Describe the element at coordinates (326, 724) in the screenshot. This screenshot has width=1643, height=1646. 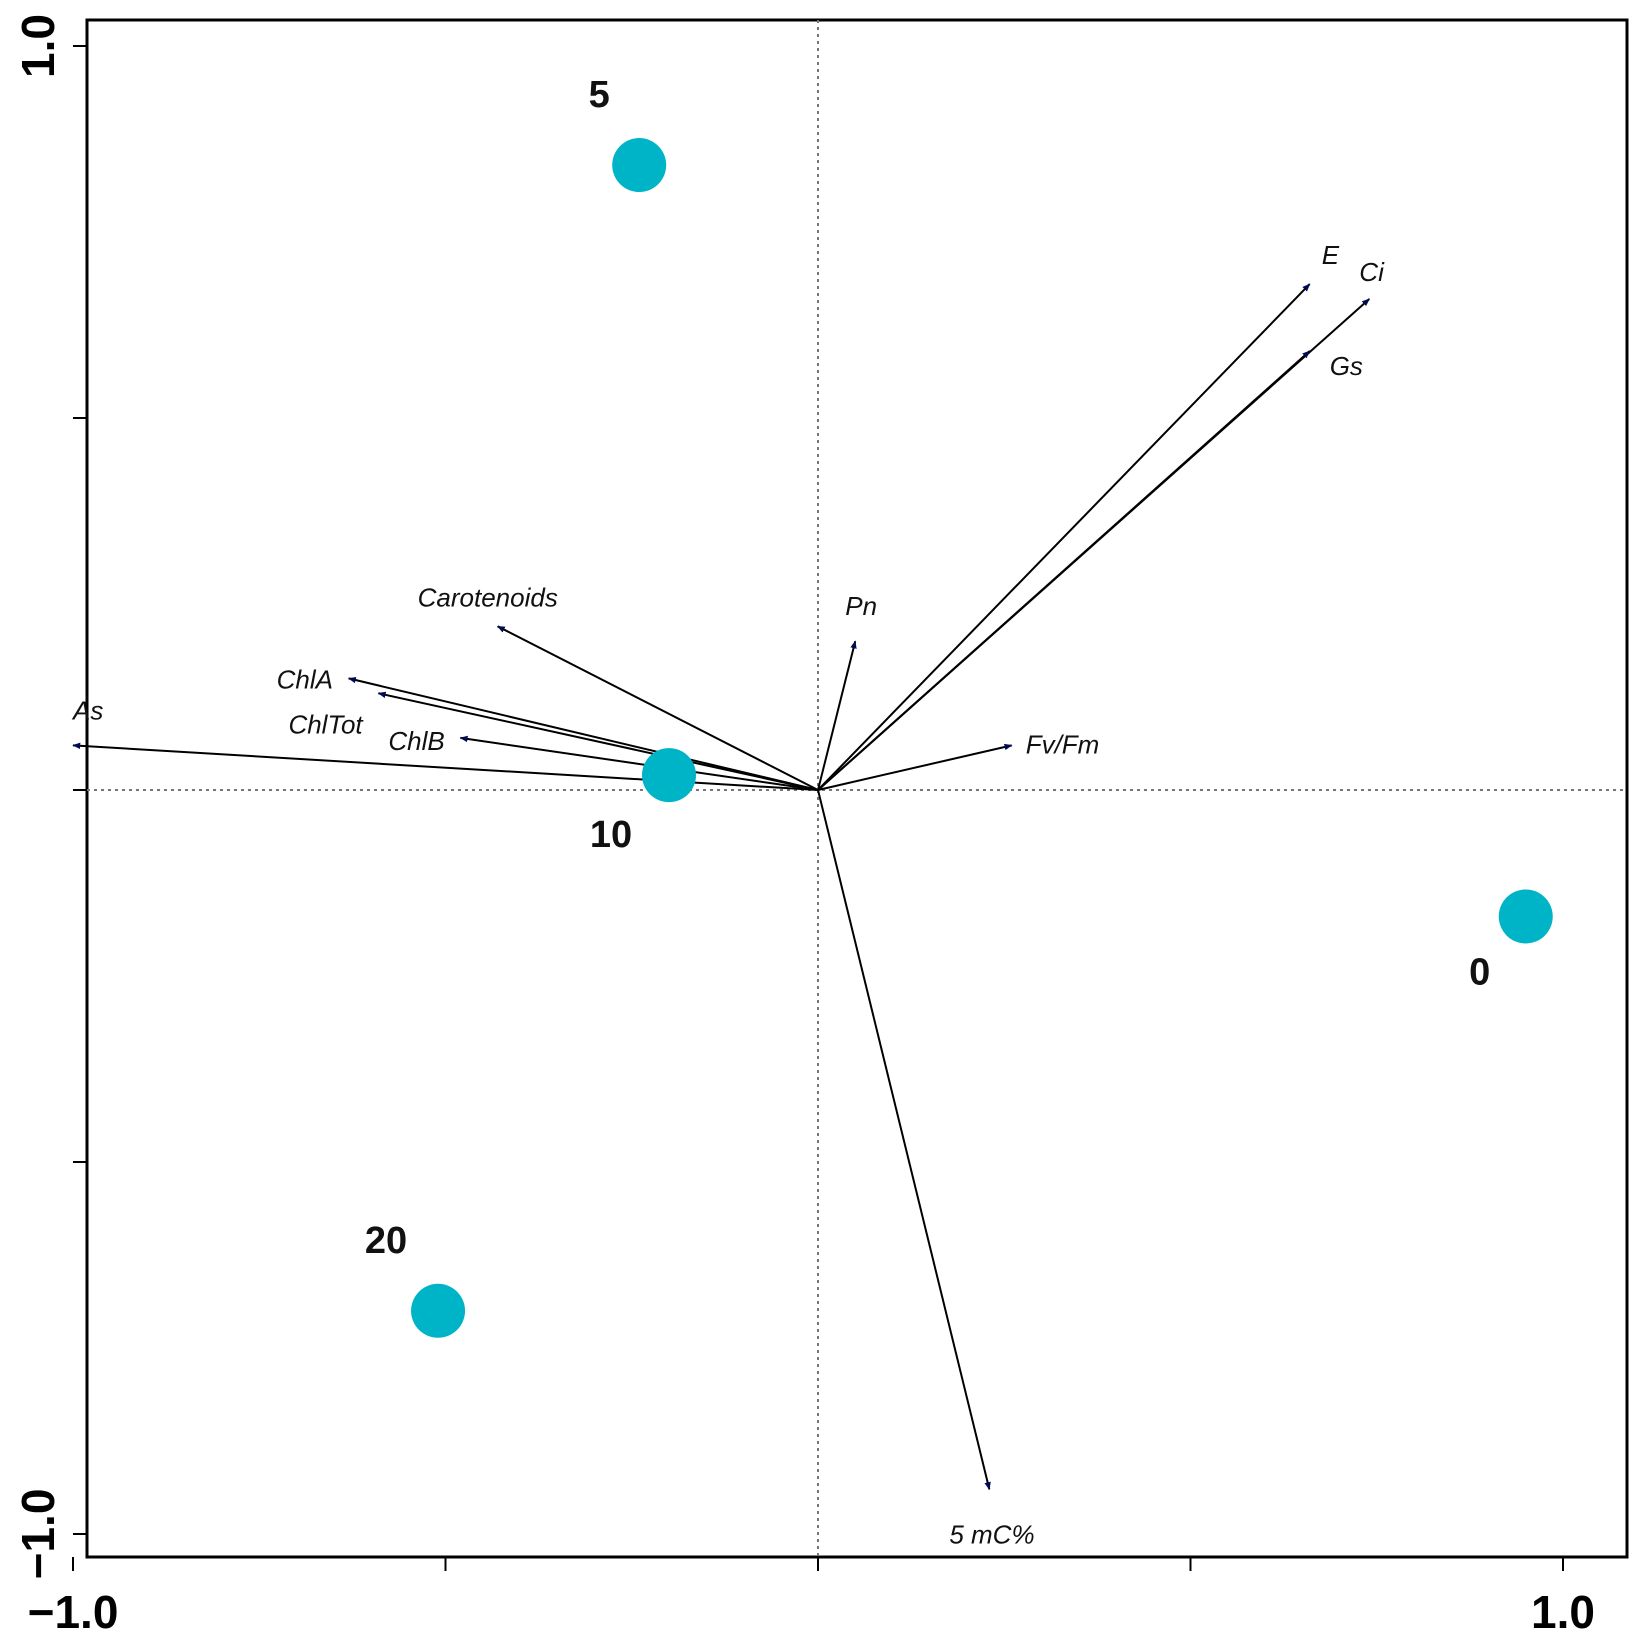
I see `vector-label: ChlTot` at that location.